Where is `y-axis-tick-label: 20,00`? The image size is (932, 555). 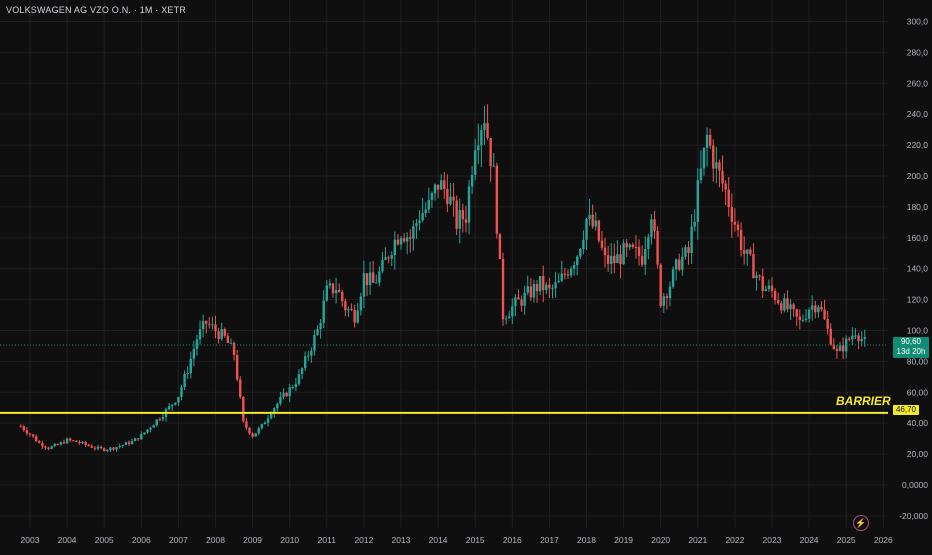
y-axis-tick-label: 20,00 is located at coordinates (918, 454).